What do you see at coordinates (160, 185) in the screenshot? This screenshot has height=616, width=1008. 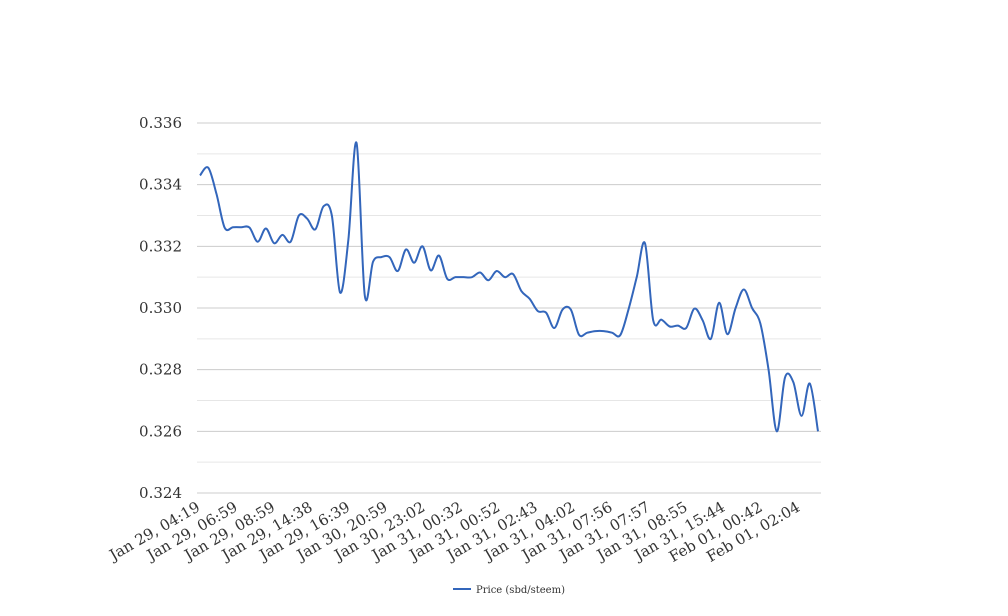 I see `y-tick-label: 0.334` at bounding box center [160, 185].